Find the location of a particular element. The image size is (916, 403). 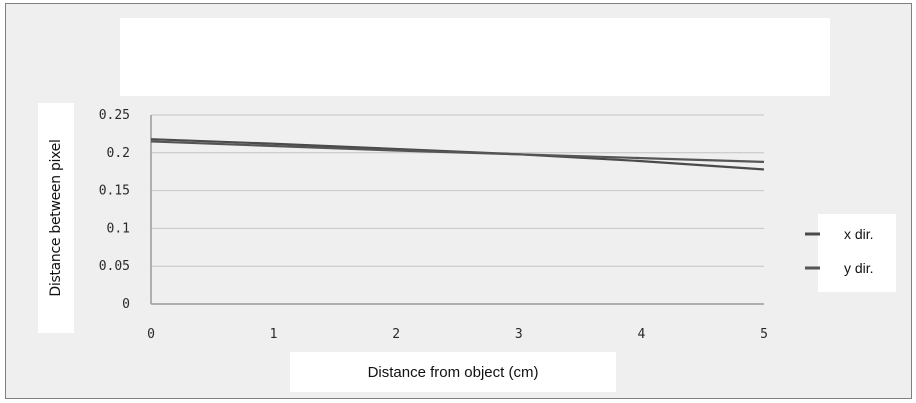

x-axis-label: Distance from object (cm) is located at coordinates (453, 372).